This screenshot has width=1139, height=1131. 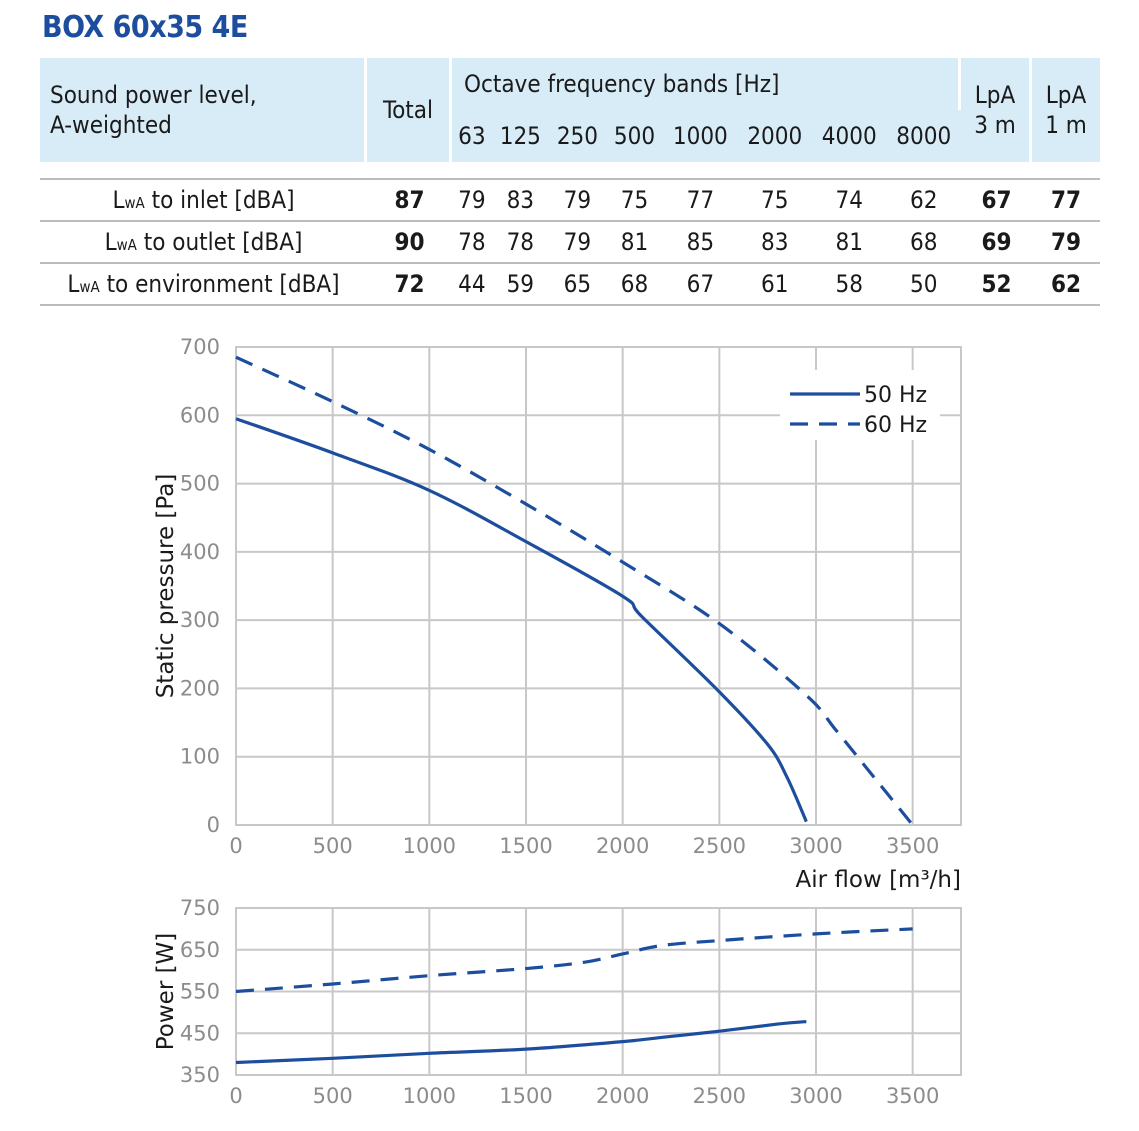 What do you see at coordinates (706, 84) in the screenshot?
I see `header-octave-bands: Octave frequency bands [Hz]` at bounding box center [706, 84].